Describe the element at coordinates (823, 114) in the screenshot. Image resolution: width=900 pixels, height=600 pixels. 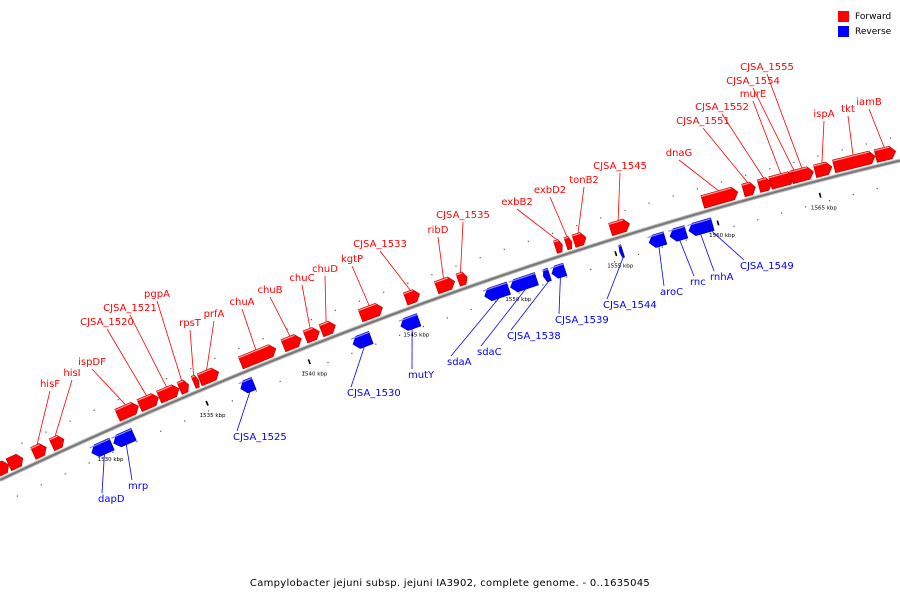
I see `gene-label-ispa: ispA` at that location.